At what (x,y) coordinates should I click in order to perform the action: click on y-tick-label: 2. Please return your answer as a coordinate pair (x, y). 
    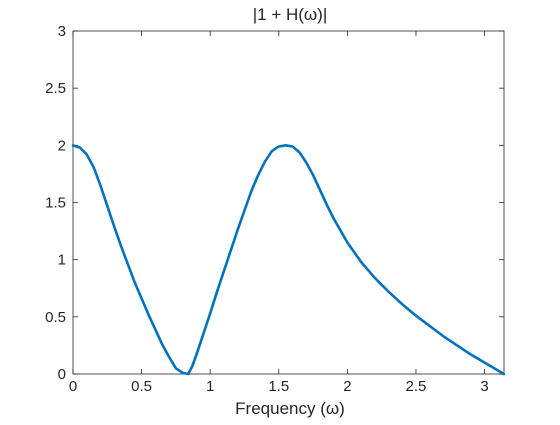
    Looking at the image, I should click on (62, 145).